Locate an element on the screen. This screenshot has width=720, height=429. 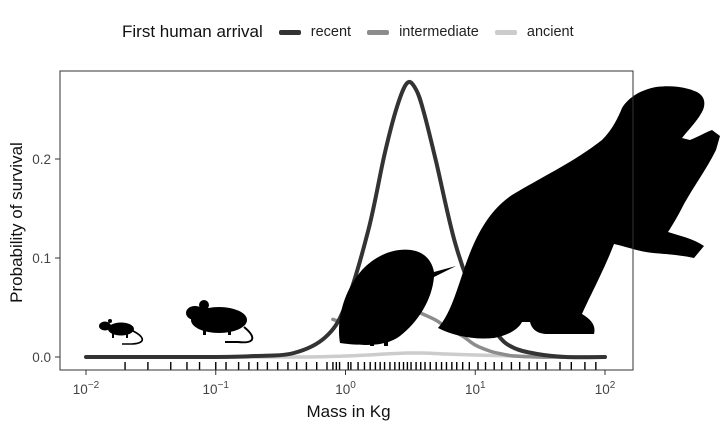
rug-marks is located at coordinates (360, 366).